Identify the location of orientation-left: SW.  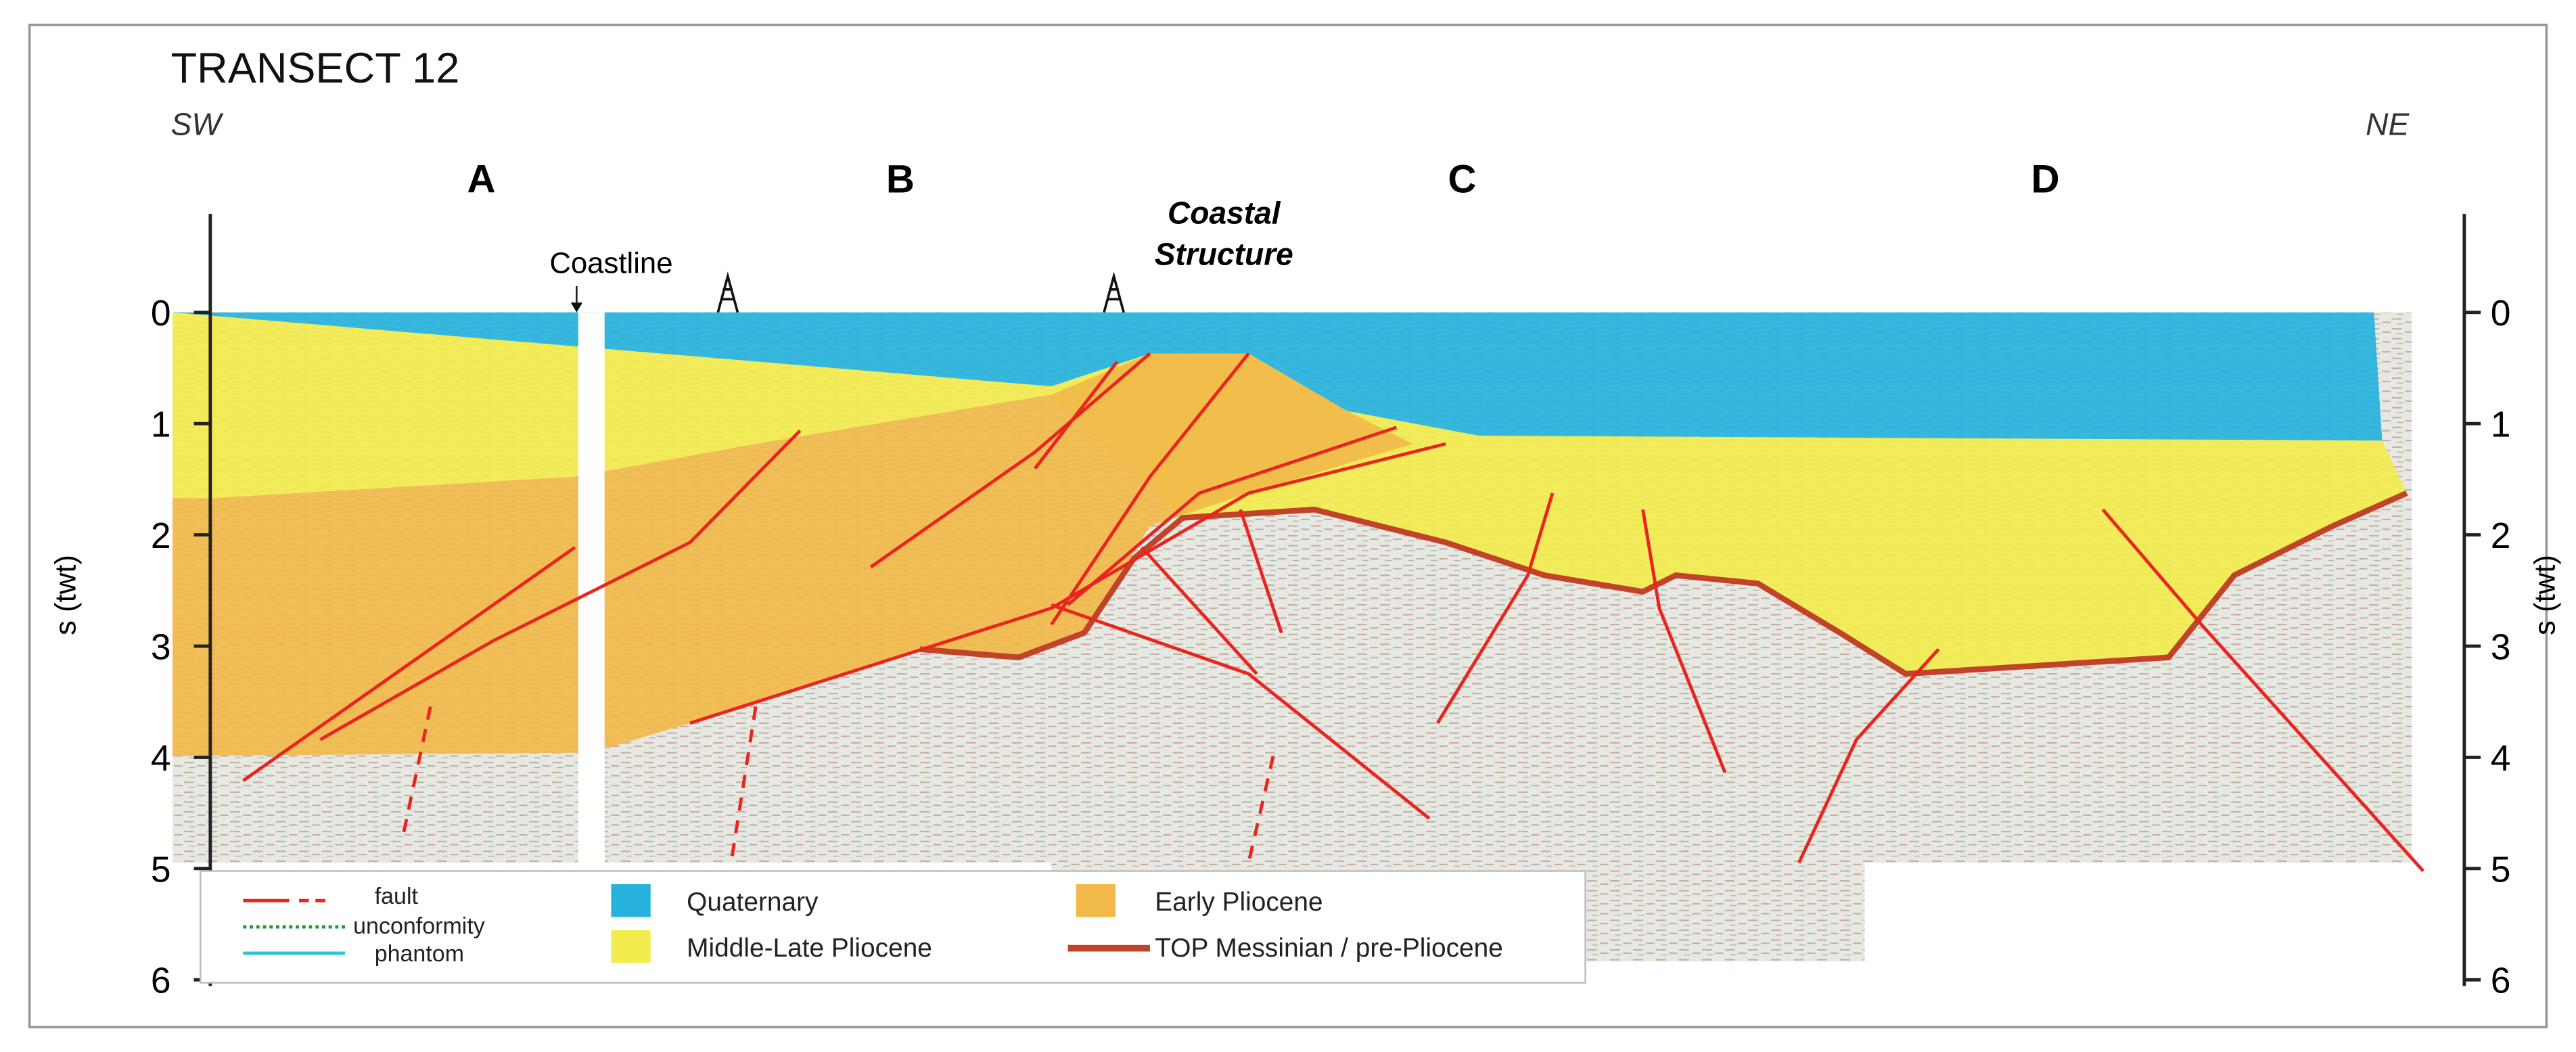
(198, 124).